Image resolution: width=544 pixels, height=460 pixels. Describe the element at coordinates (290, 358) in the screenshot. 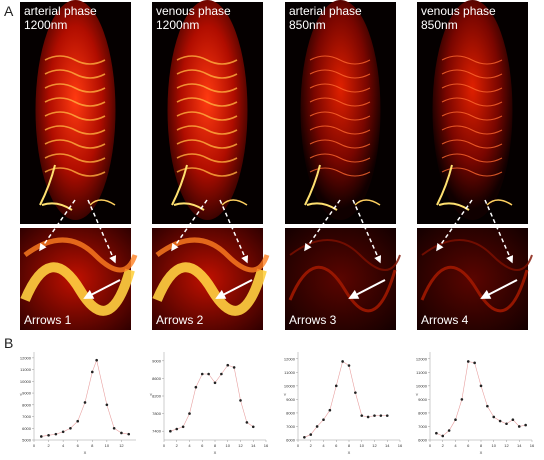

I see `y-tick-label: 12000` at that location.